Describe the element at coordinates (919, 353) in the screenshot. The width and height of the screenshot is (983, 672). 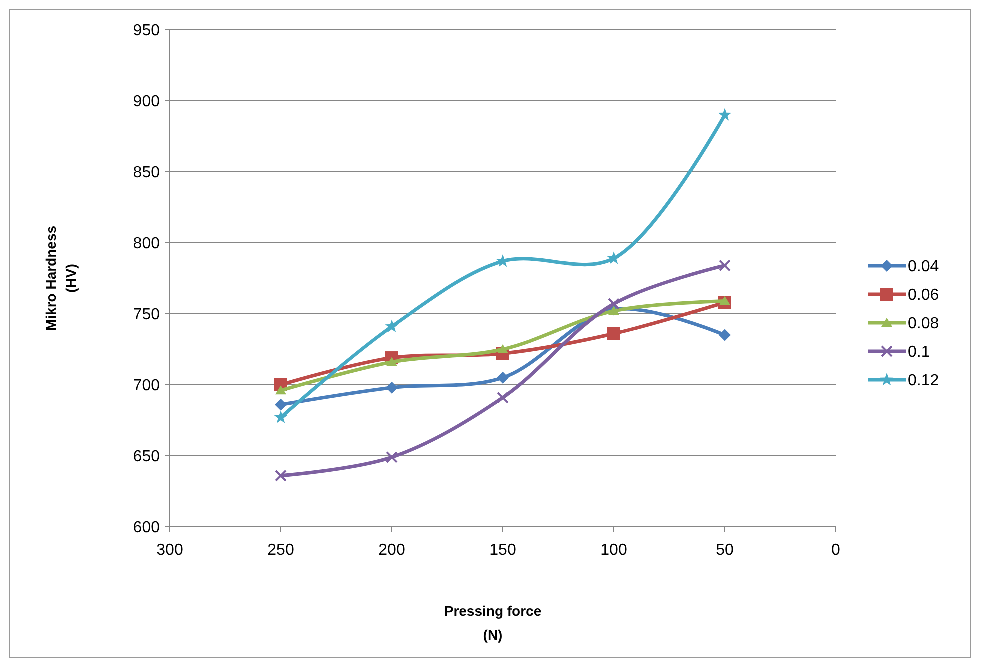
I see `legend-label: 0.1` at that location.